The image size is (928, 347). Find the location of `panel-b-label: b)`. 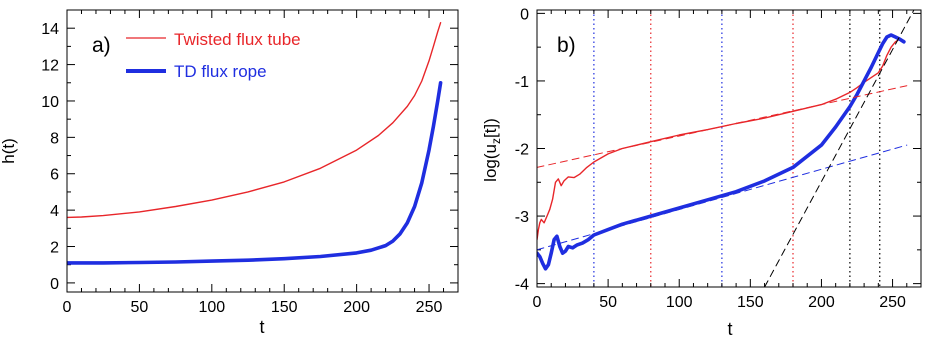

panel-b-label: b) is located at coordinates (566, 45).